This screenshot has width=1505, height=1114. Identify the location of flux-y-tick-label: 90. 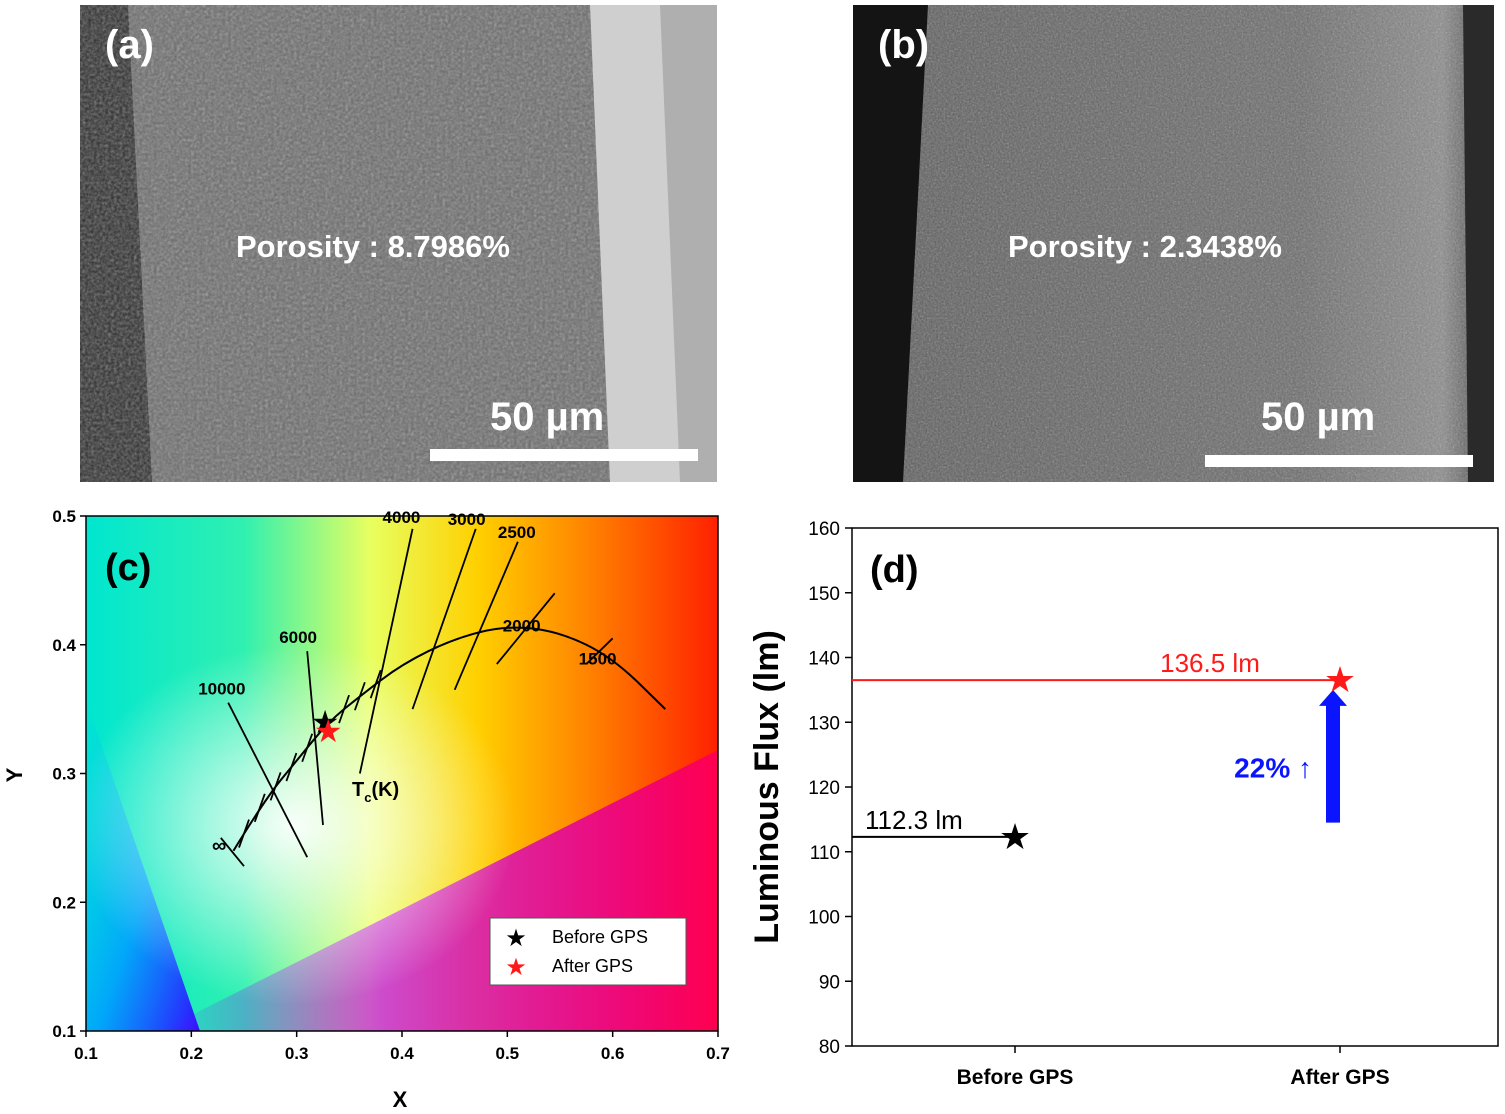
(829, 982).